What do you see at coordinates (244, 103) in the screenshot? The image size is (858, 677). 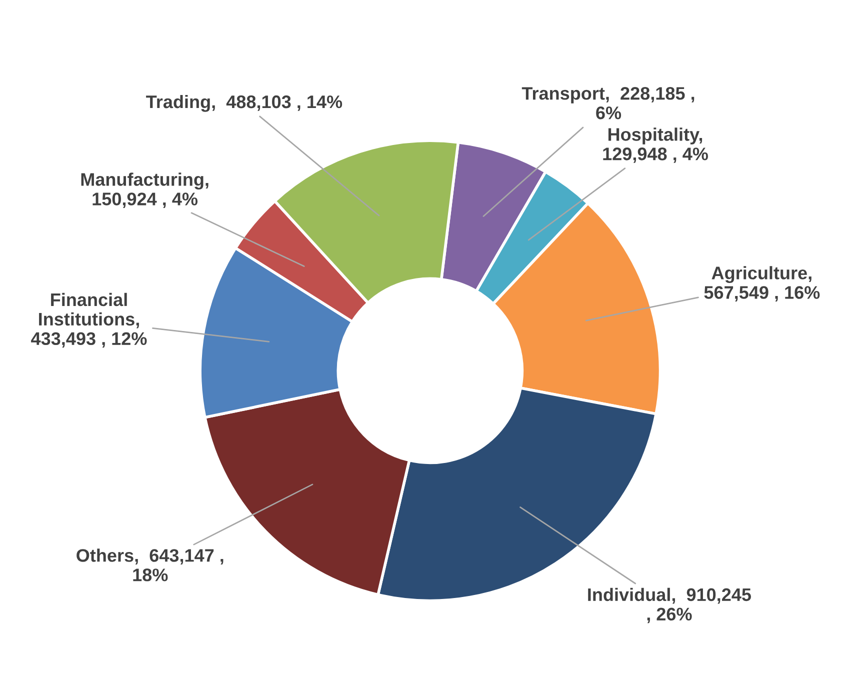 I see `slice-label: Trading, 488,103 , 14%` at bounding box center [244, 103].